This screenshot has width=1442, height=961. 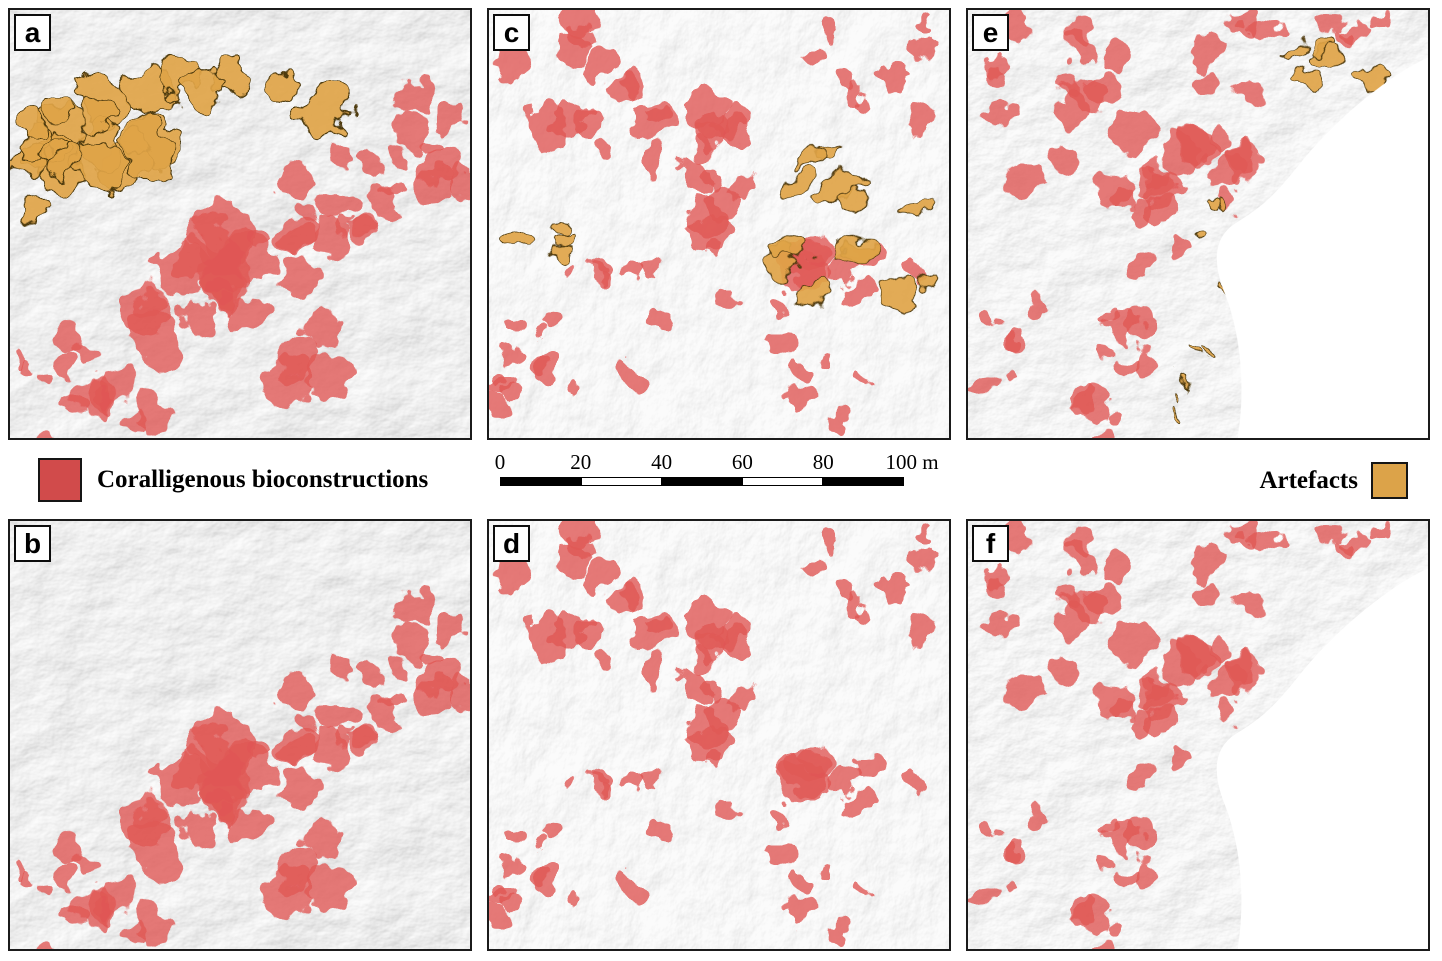 I want to click on coralligenous-label: Coralligenous bioconstructions, so click(x=263, y=479).